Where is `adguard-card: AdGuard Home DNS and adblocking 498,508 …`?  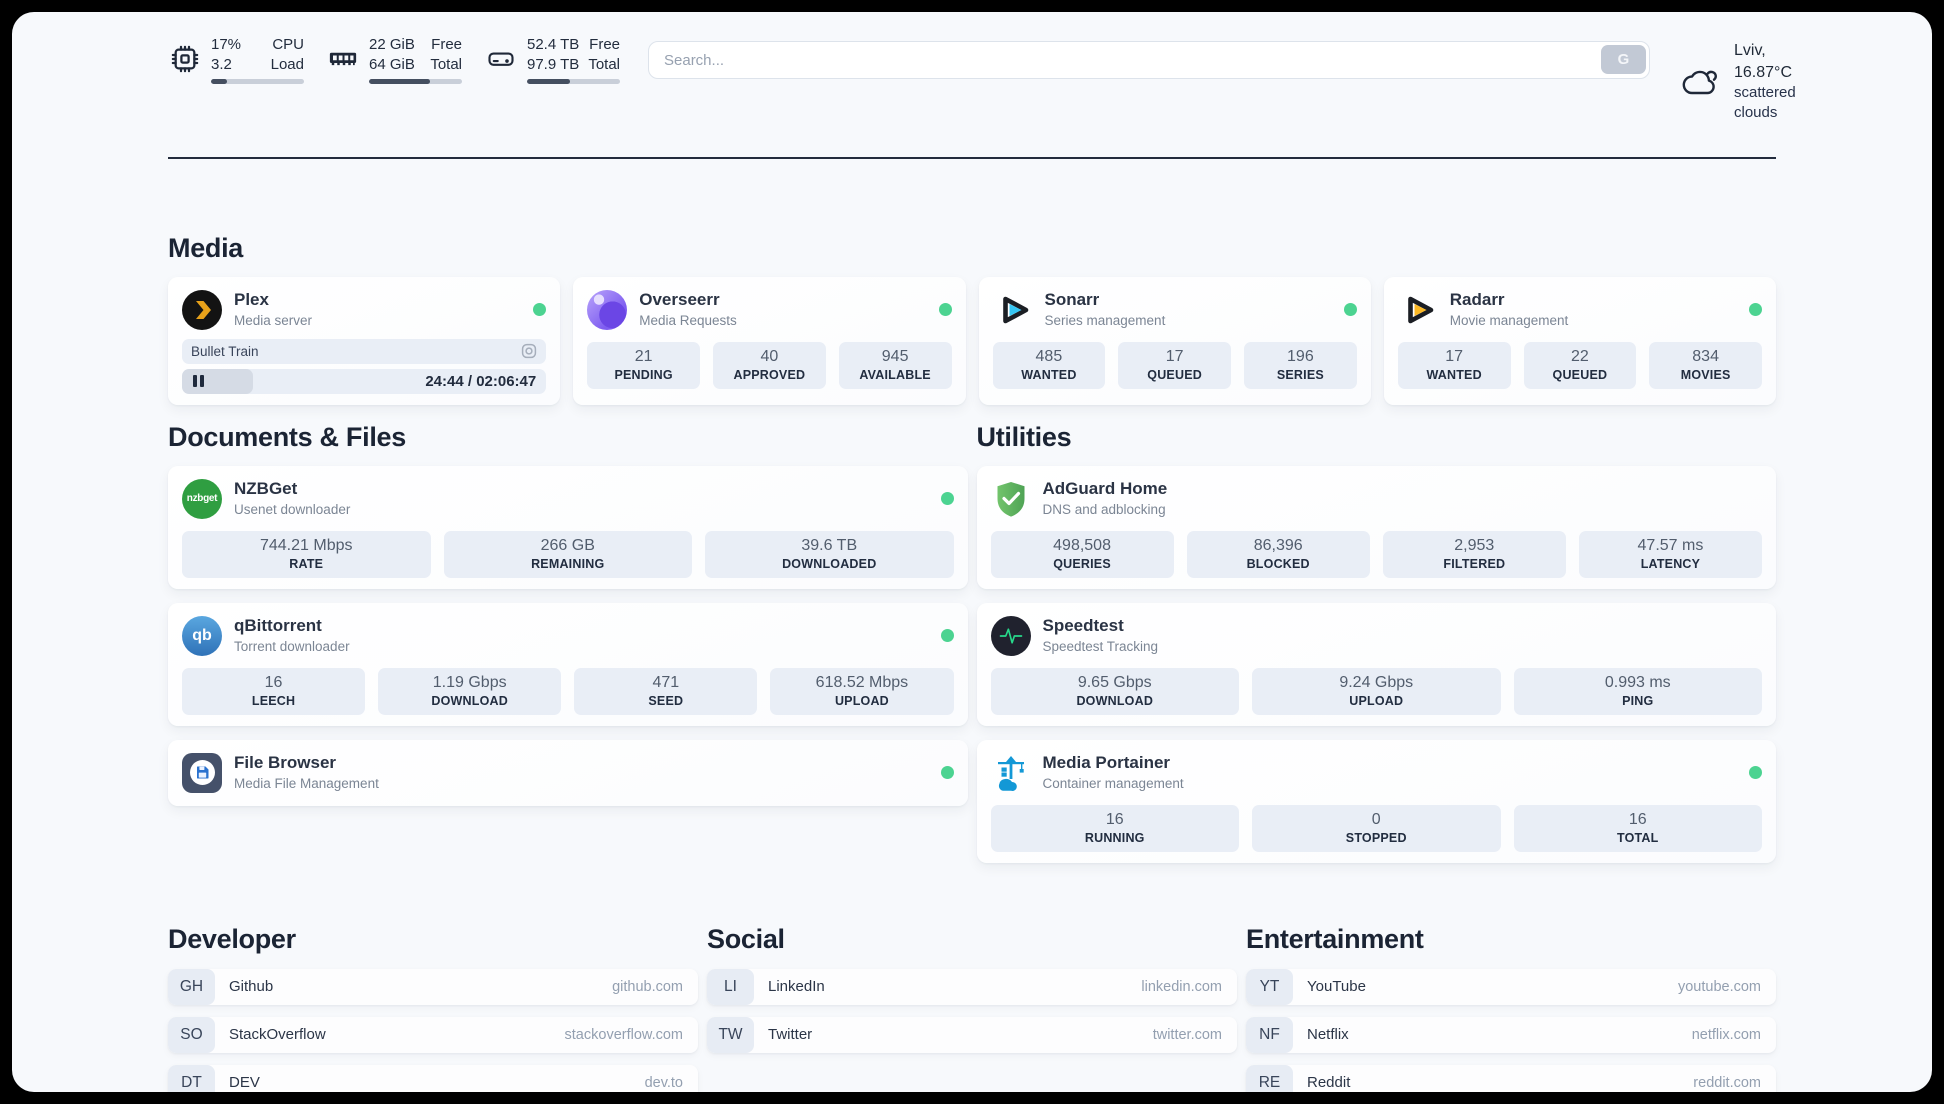
adguard-card: AdGuard Home DNS and adblocking 498,508 … is located at coordinates (1376, 527).